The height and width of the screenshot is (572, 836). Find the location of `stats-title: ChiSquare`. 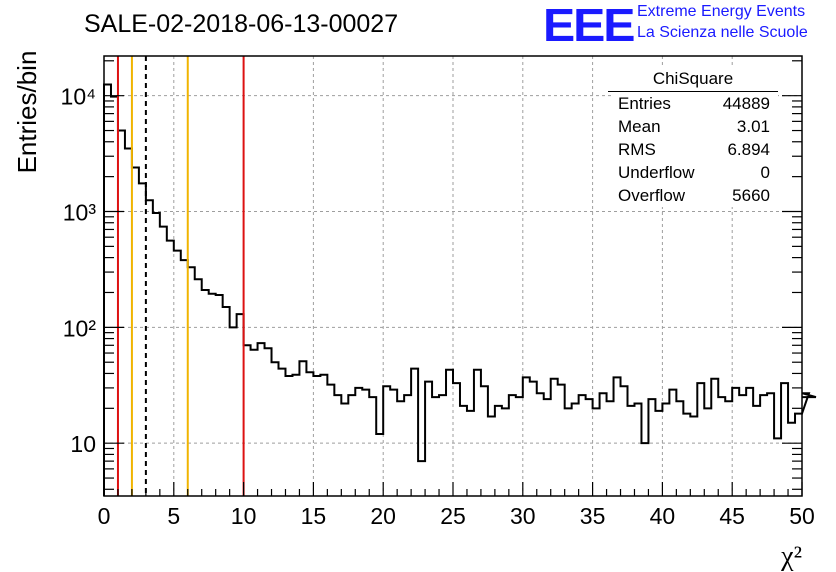

stats-title: ChiSquare is located at coordinates (693, 79).